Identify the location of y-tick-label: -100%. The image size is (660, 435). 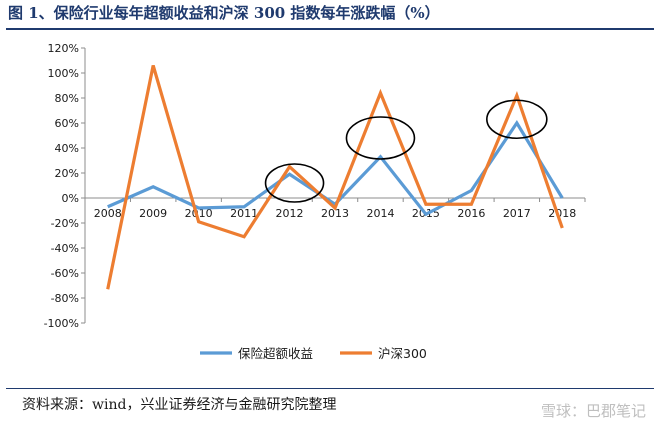
(61, 323).